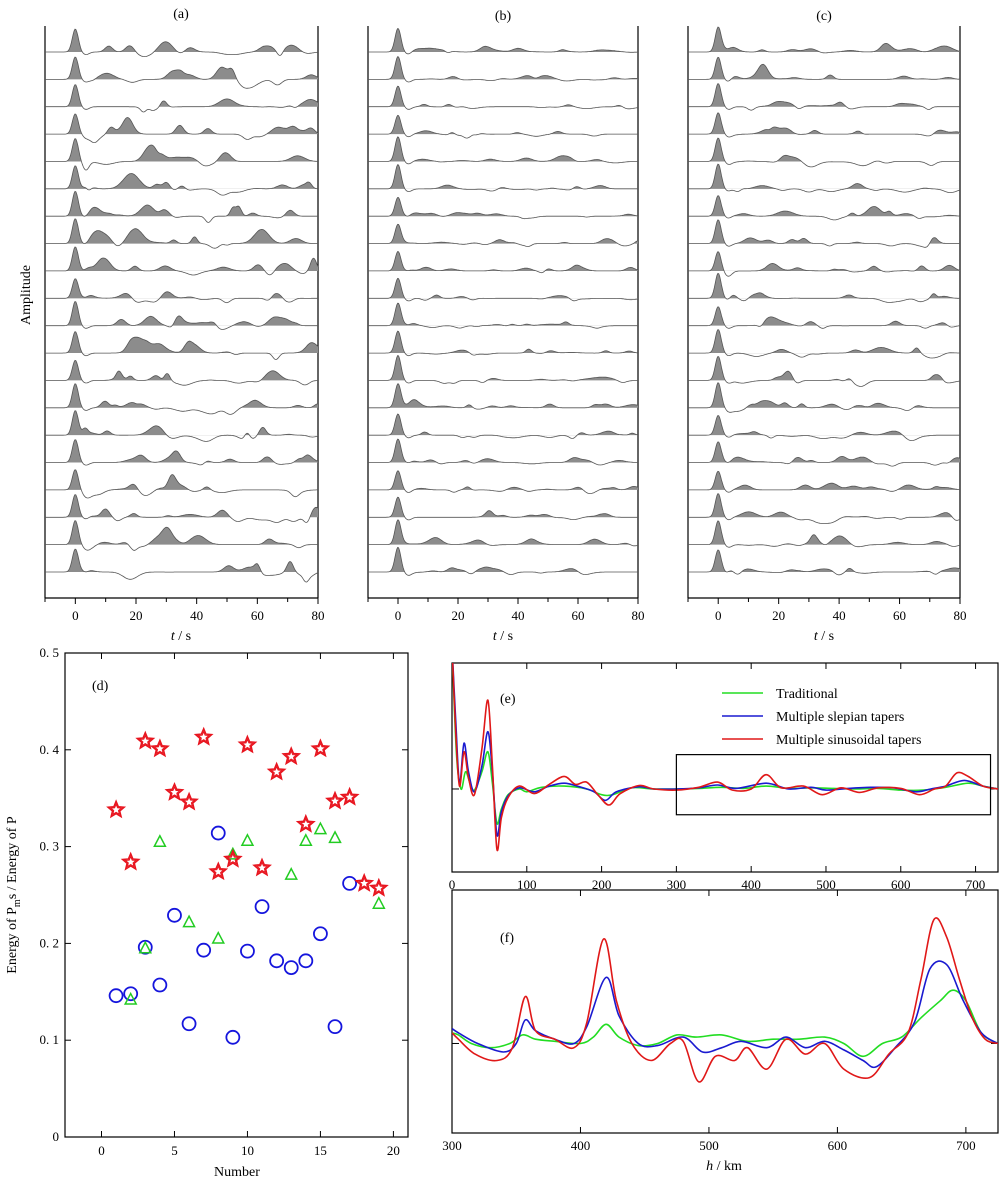 The image size is (1000, 1180). What do you see at coordinates (838, 1145) in the screenshot?
I see `f-xtick-label: 600` at bounding box center [838, 1145].